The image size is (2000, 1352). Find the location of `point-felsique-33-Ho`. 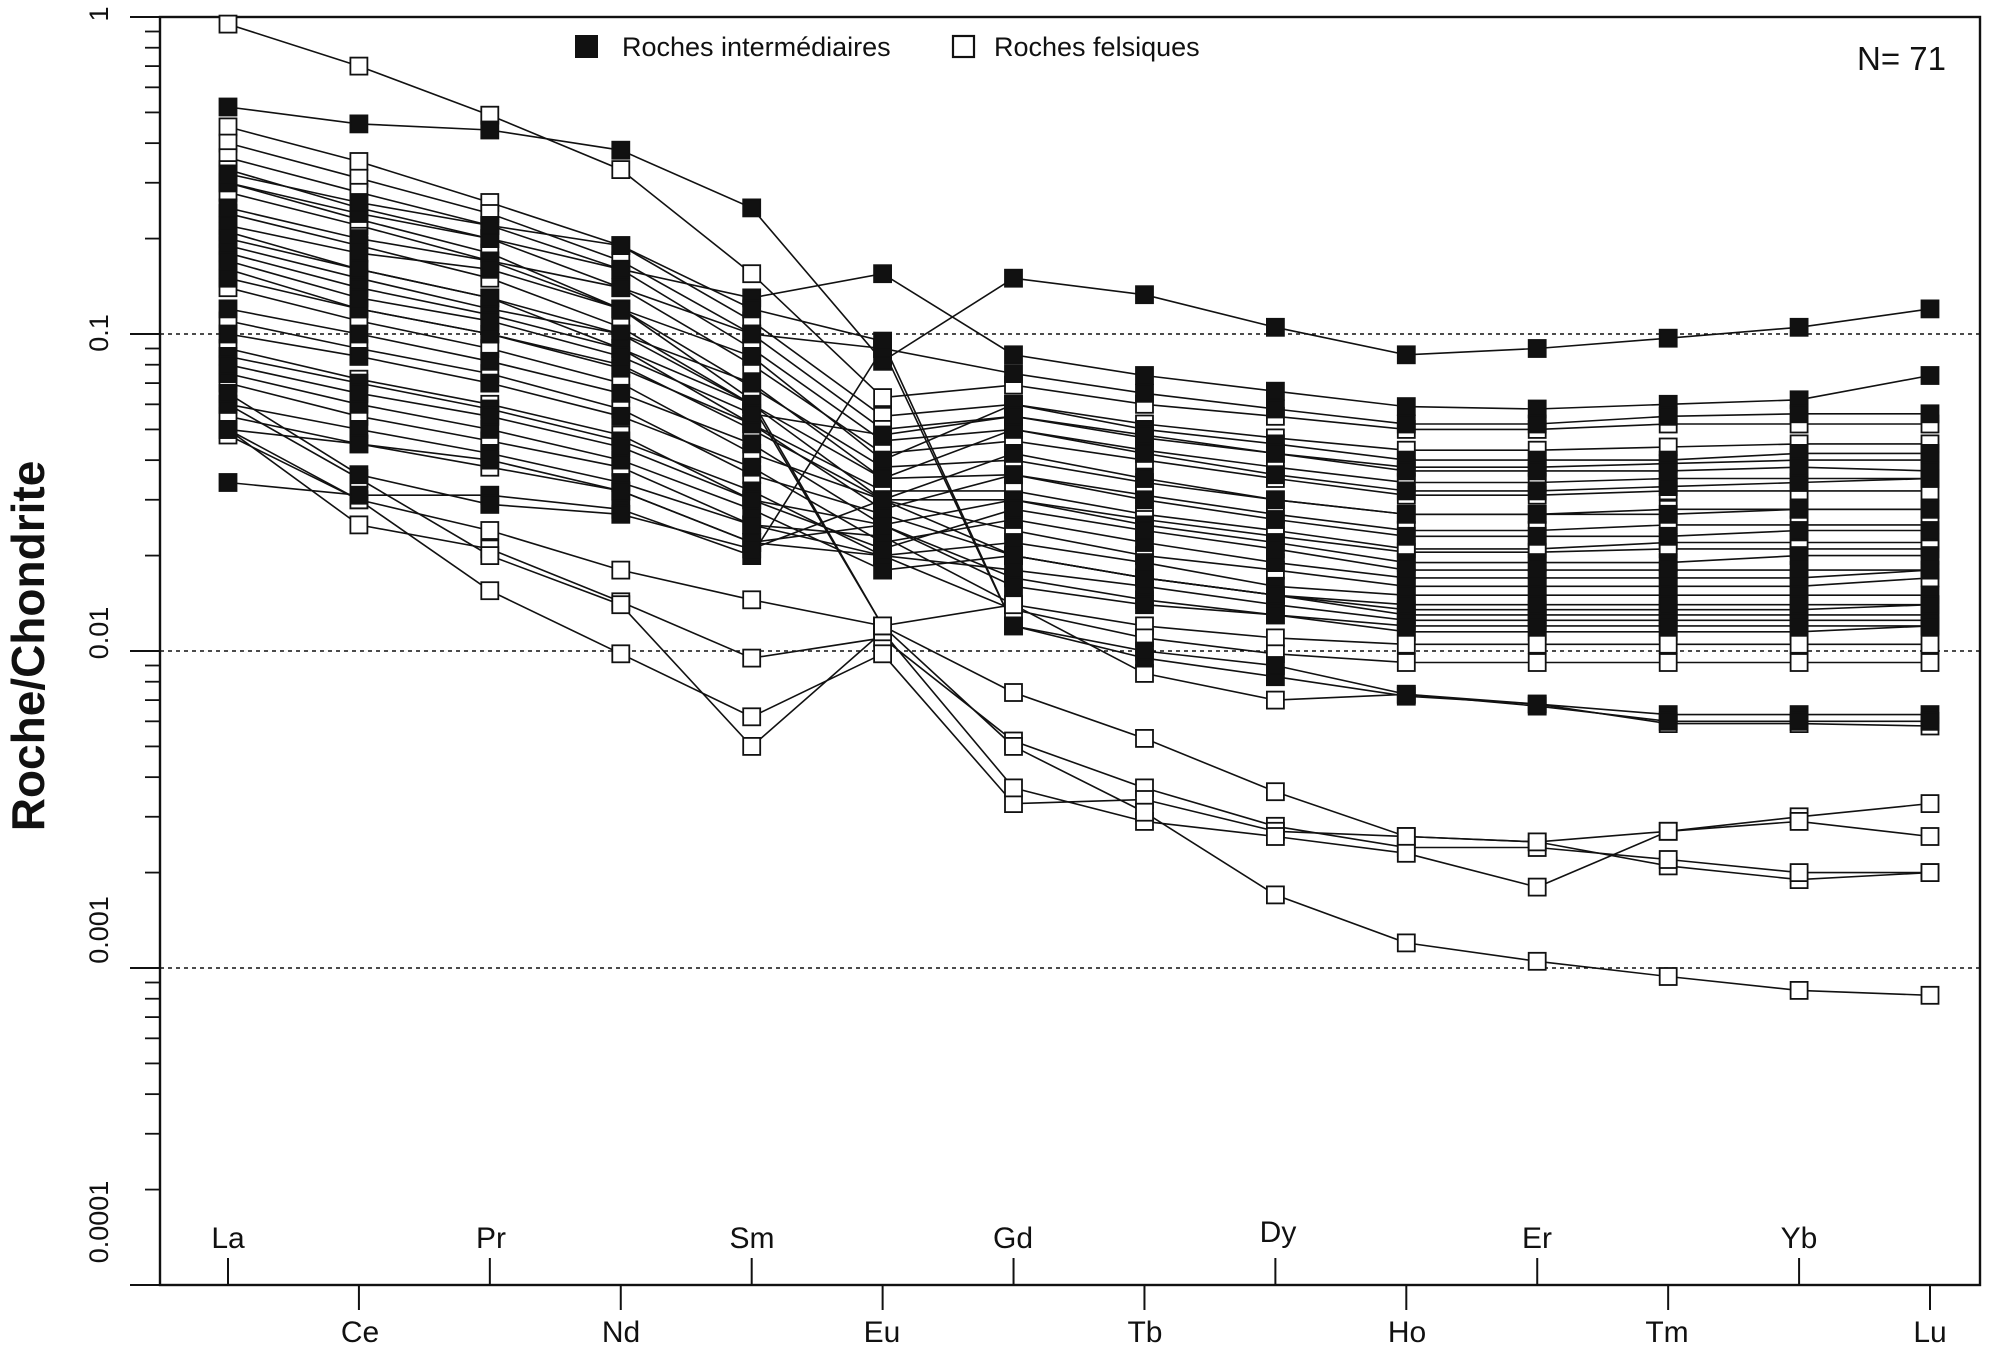

point-felsique-33-Ho is located at coordinates (1406, 836).